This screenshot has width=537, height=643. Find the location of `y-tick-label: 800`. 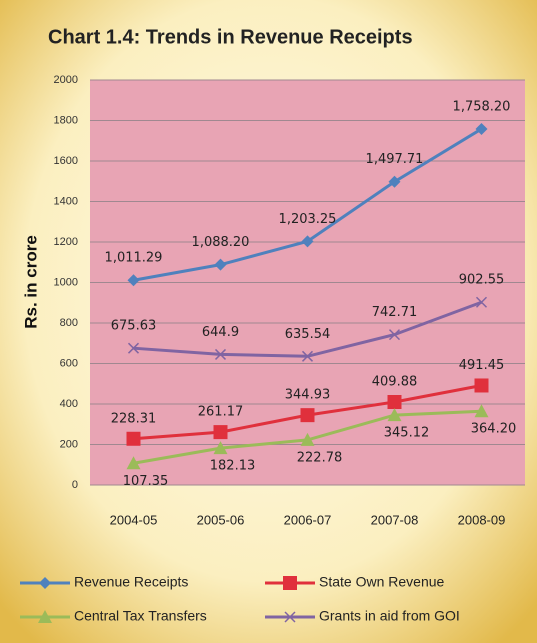

y-tick-label: 800 is located at coordinates (69, 323).